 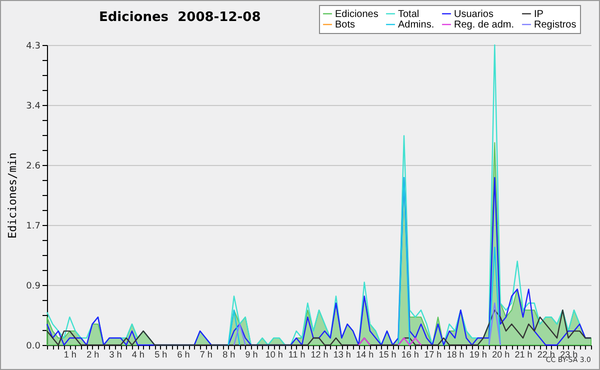 What do you see at coordinates (297, 355) in the screenshot?
I see `x-tick-label: 11 h` at bounding box center [297, 355].